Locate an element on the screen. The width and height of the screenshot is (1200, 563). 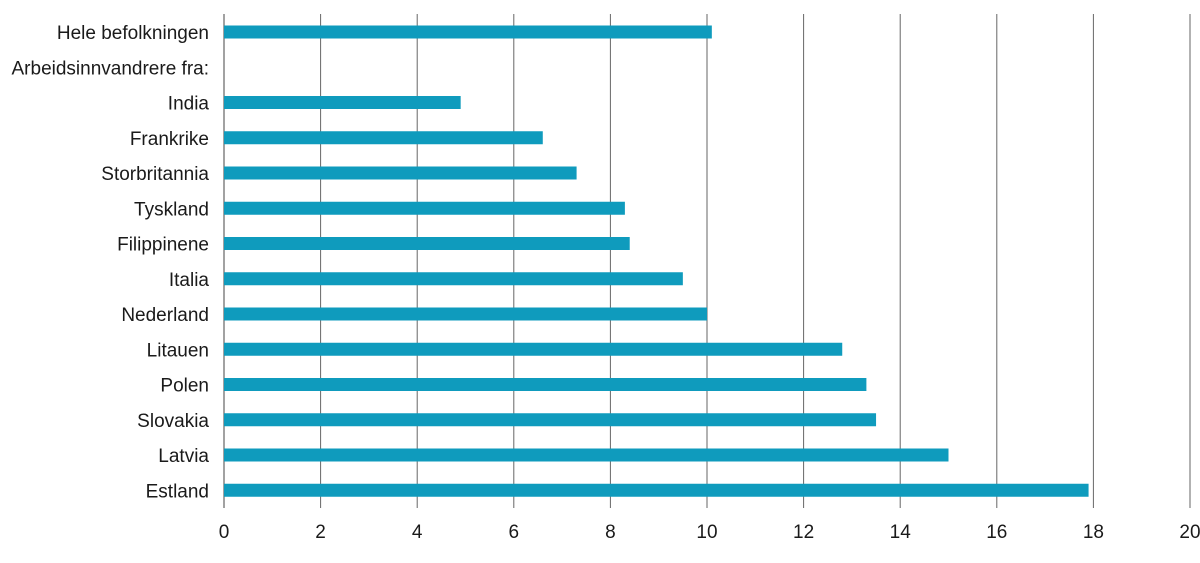
category-label: Storbritannia is located at coordinates (155, 174).